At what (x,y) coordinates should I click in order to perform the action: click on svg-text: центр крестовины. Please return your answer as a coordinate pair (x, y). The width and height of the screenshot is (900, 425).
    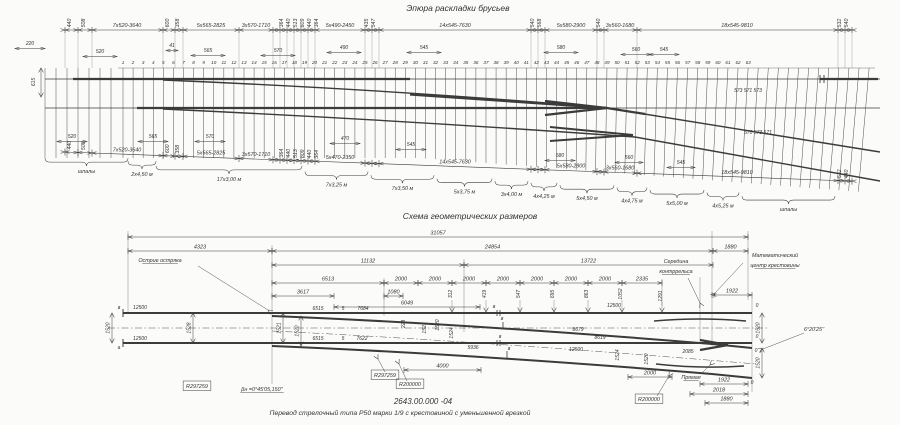
    Looking at the image, I should click on (774, 266).